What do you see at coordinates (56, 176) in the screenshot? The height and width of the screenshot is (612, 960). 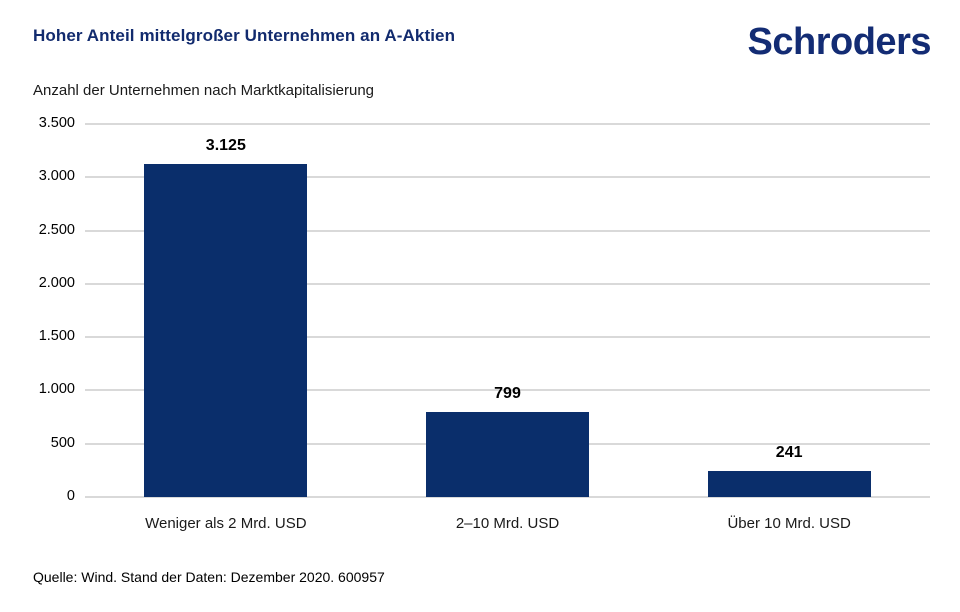 I see `y-axis-tick-label: 3.000` at bounding box center [56, 176].